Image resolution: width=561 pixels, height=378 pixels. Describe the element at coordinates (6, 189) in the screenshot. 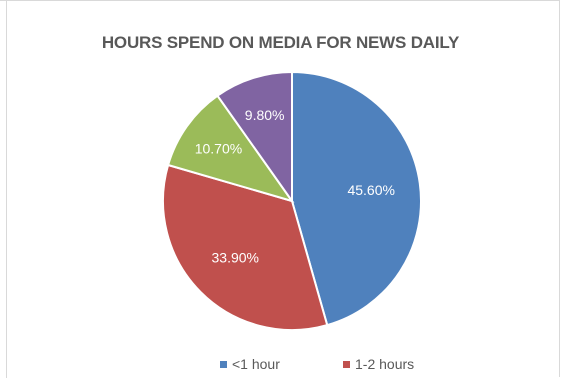

I see `chart-left-border` at that location.